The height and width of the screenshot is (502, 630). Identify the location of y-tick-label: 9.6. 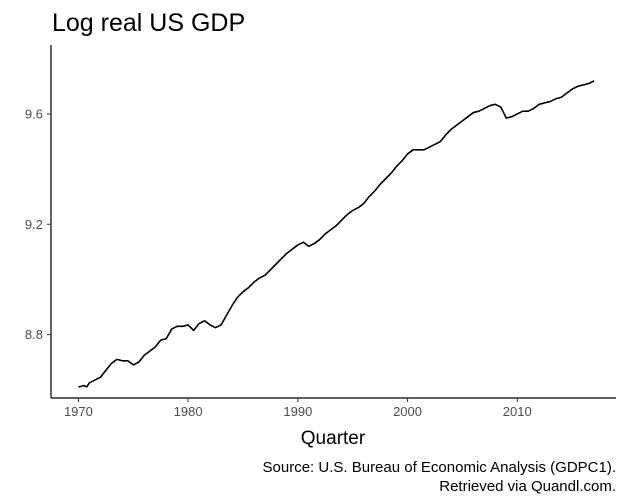
(34, 113).